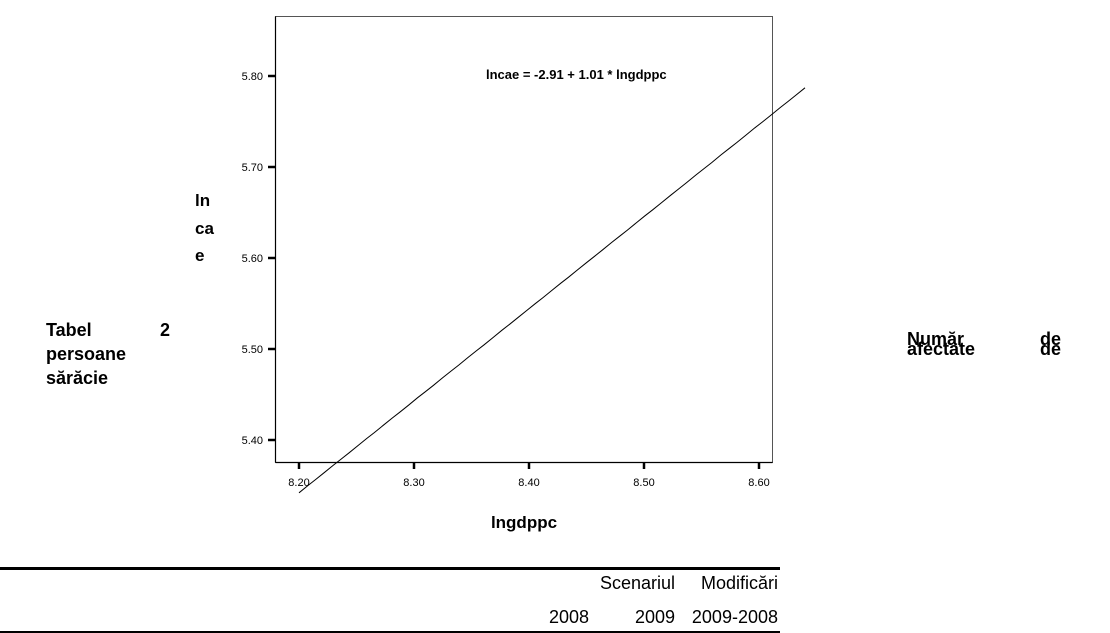 This screenshot has width=1110, height=633. What do you see at coordinates (252, 441) in the screenshot?
I see `y-tick-label: 5.40` at bounding box center [252, 441].